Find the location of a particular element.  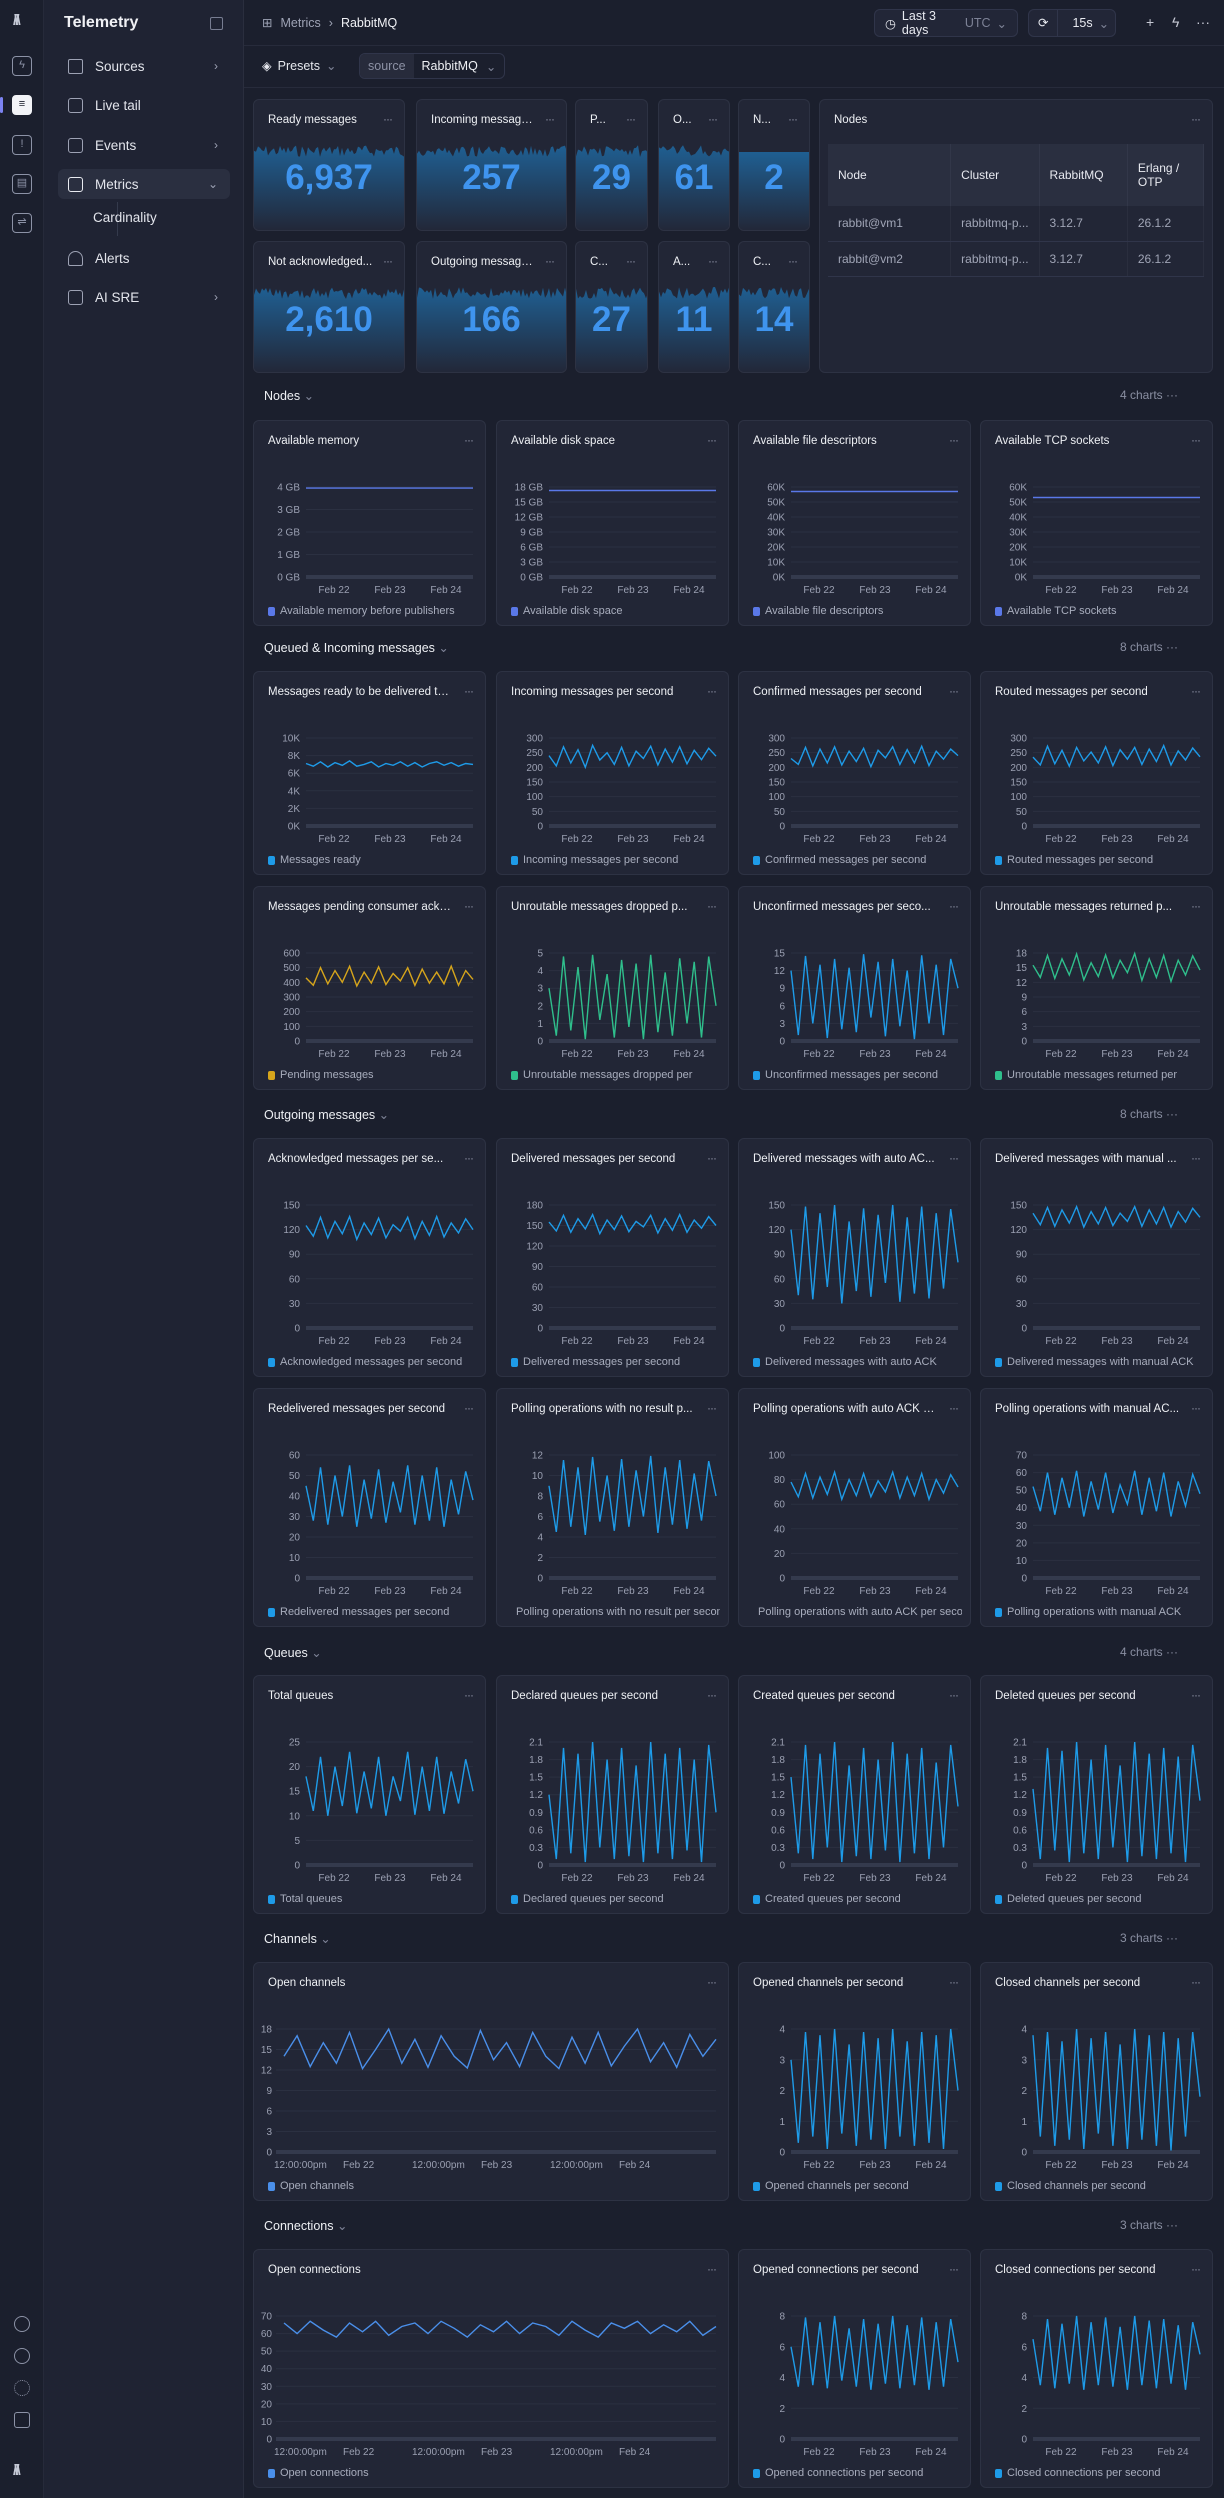

legend-item: Declared queues per second is located at coordinates (615, 1899).